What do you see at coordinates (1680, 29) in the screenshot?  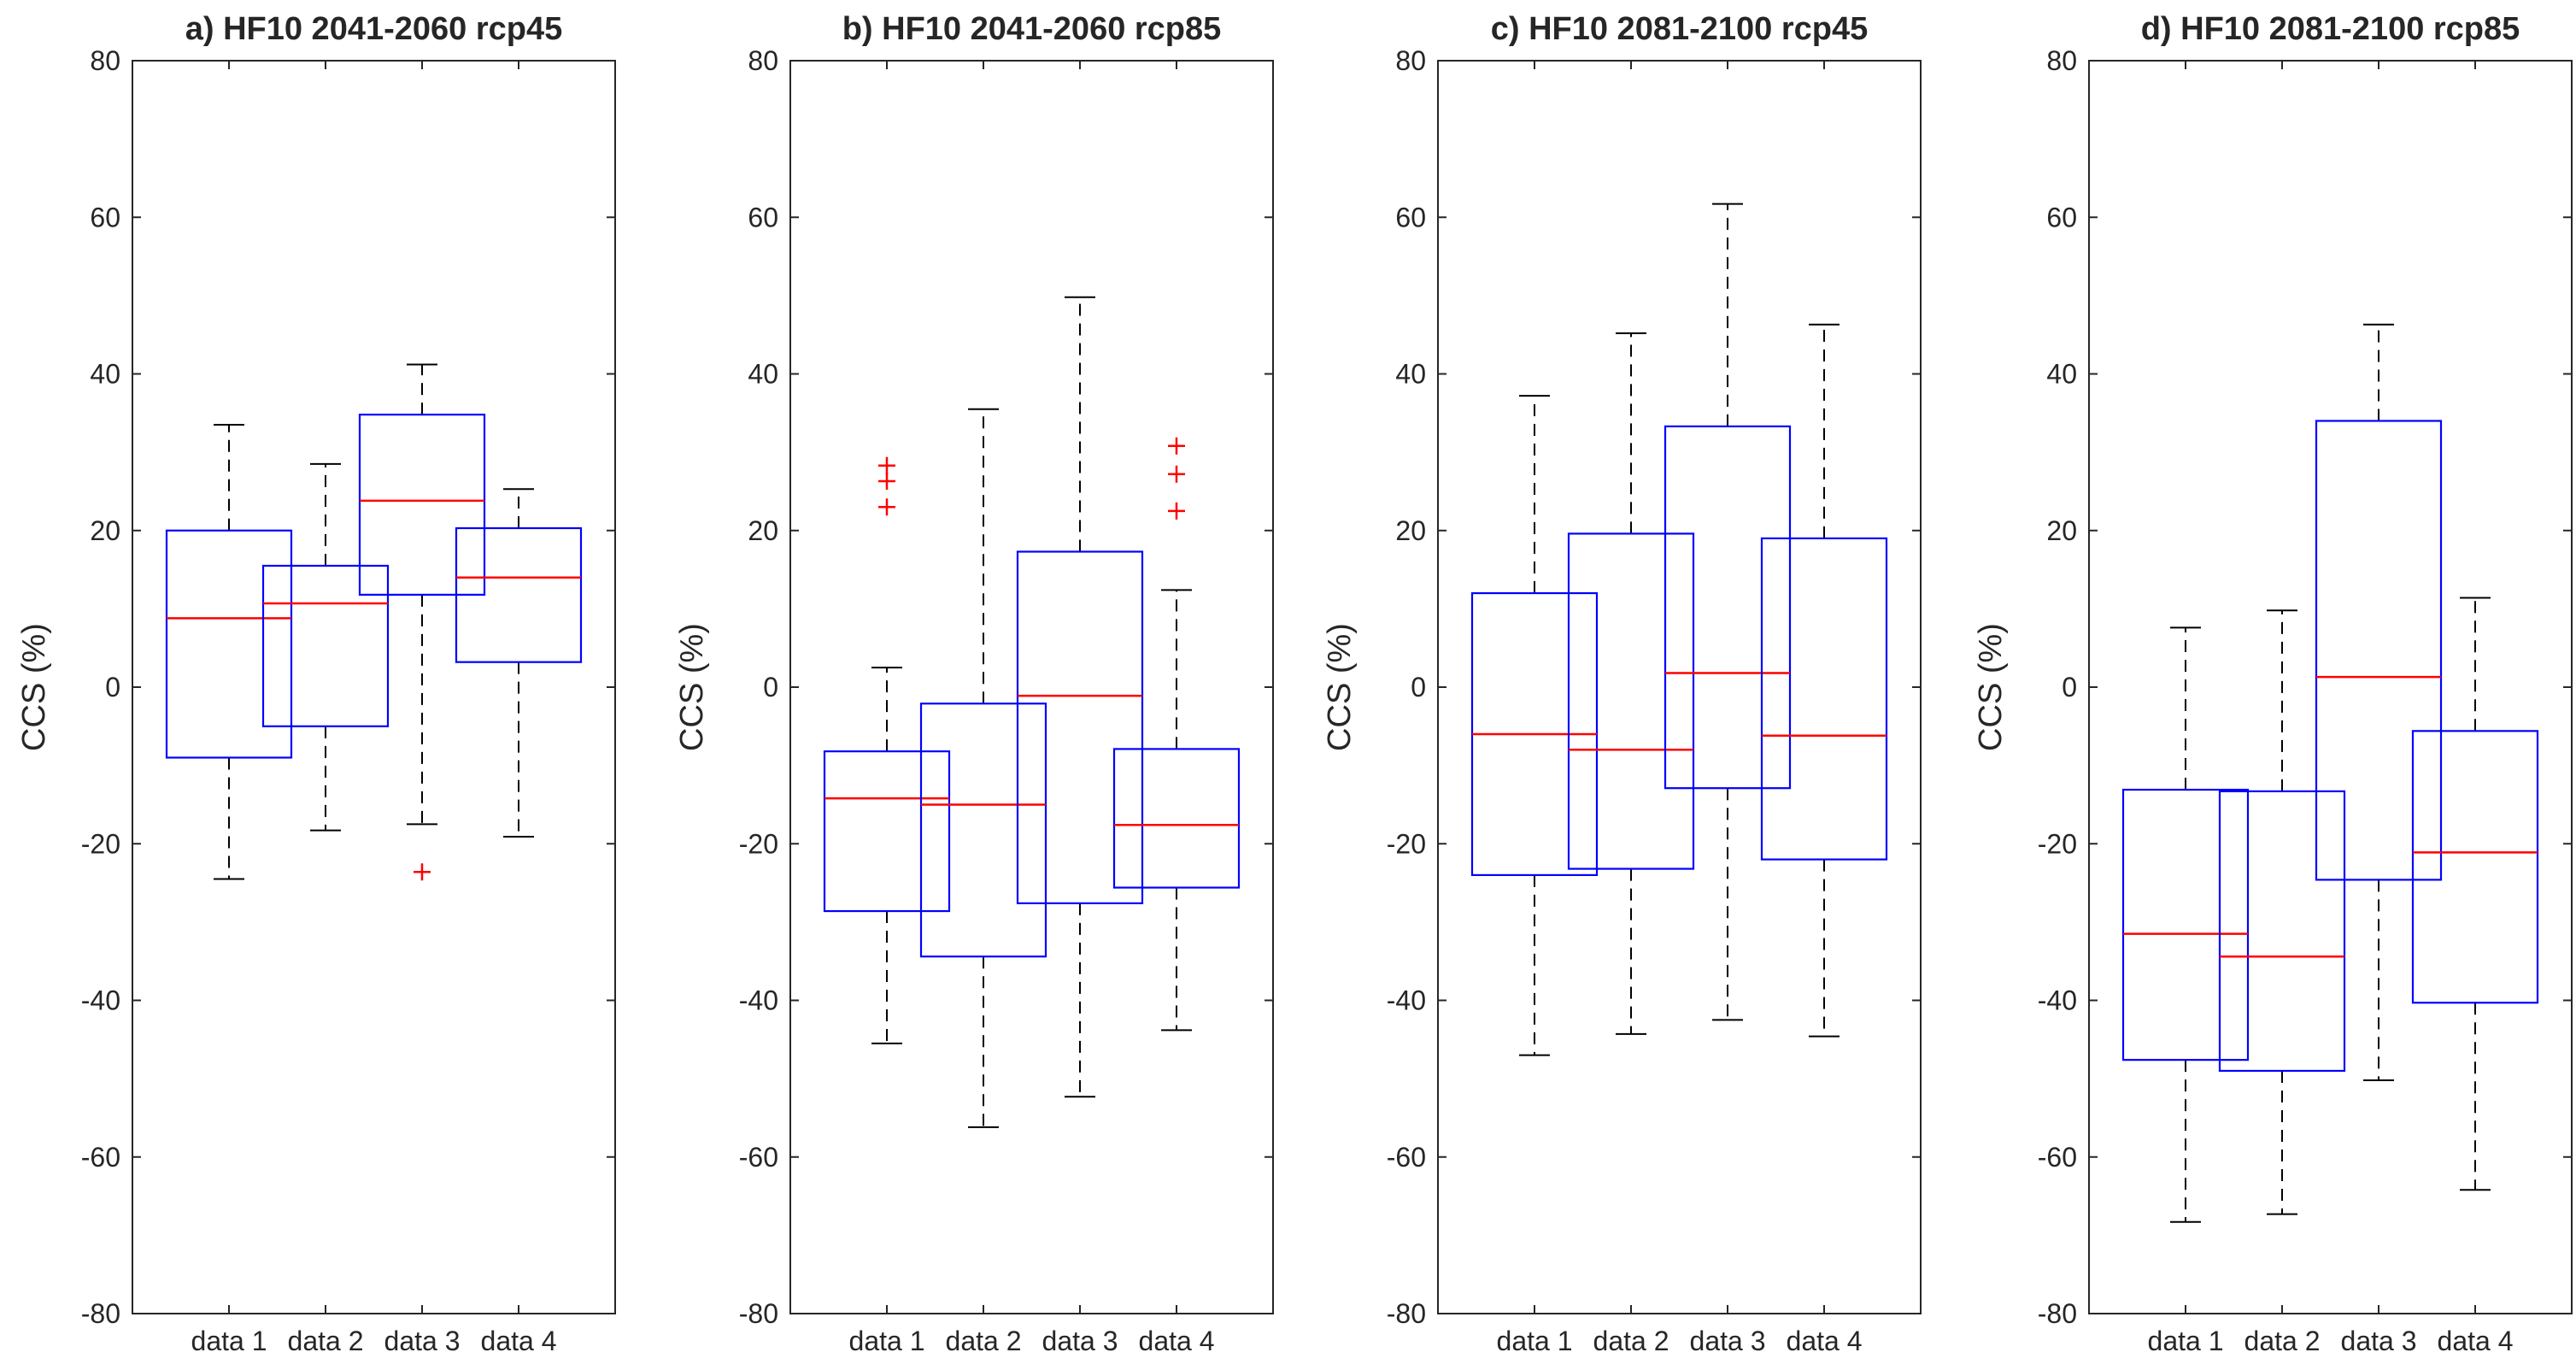 I see `panel-title: c) HF10 2081-2100 rcp45` at bounding box center [1680, 29].